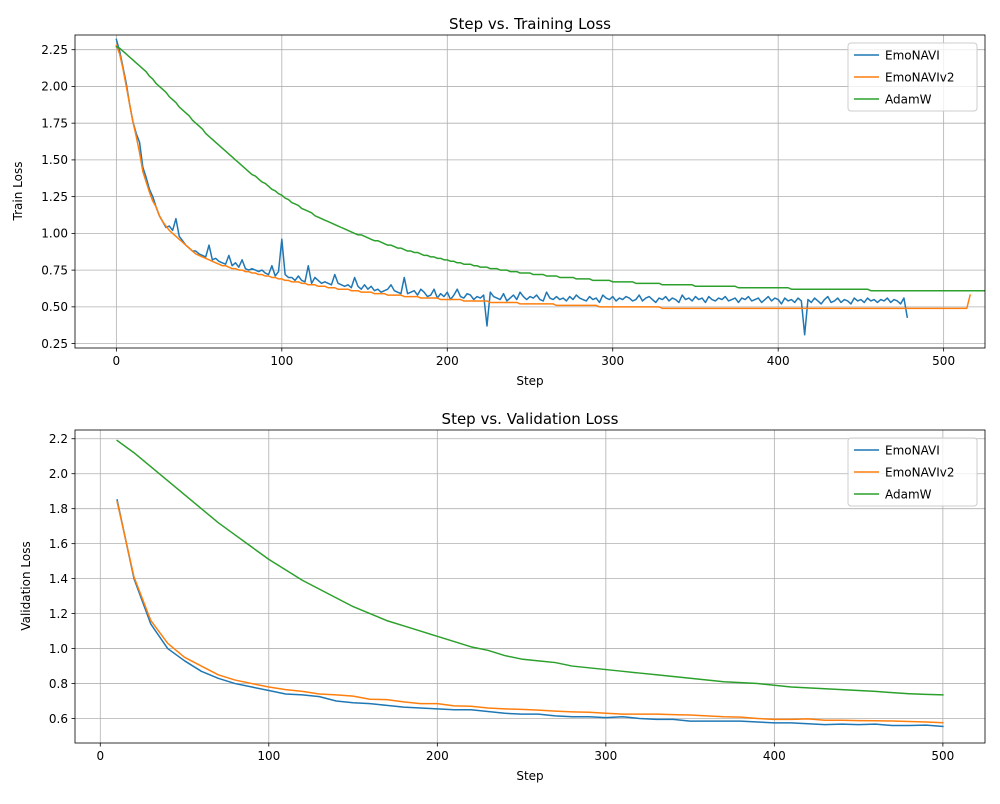 The height and width of the screenshot is (804, 1000). What do you see at coordinates (54, 87) in the screenshot?
I see `y-tick-label: 2.00` at bounding box center [54, 87].